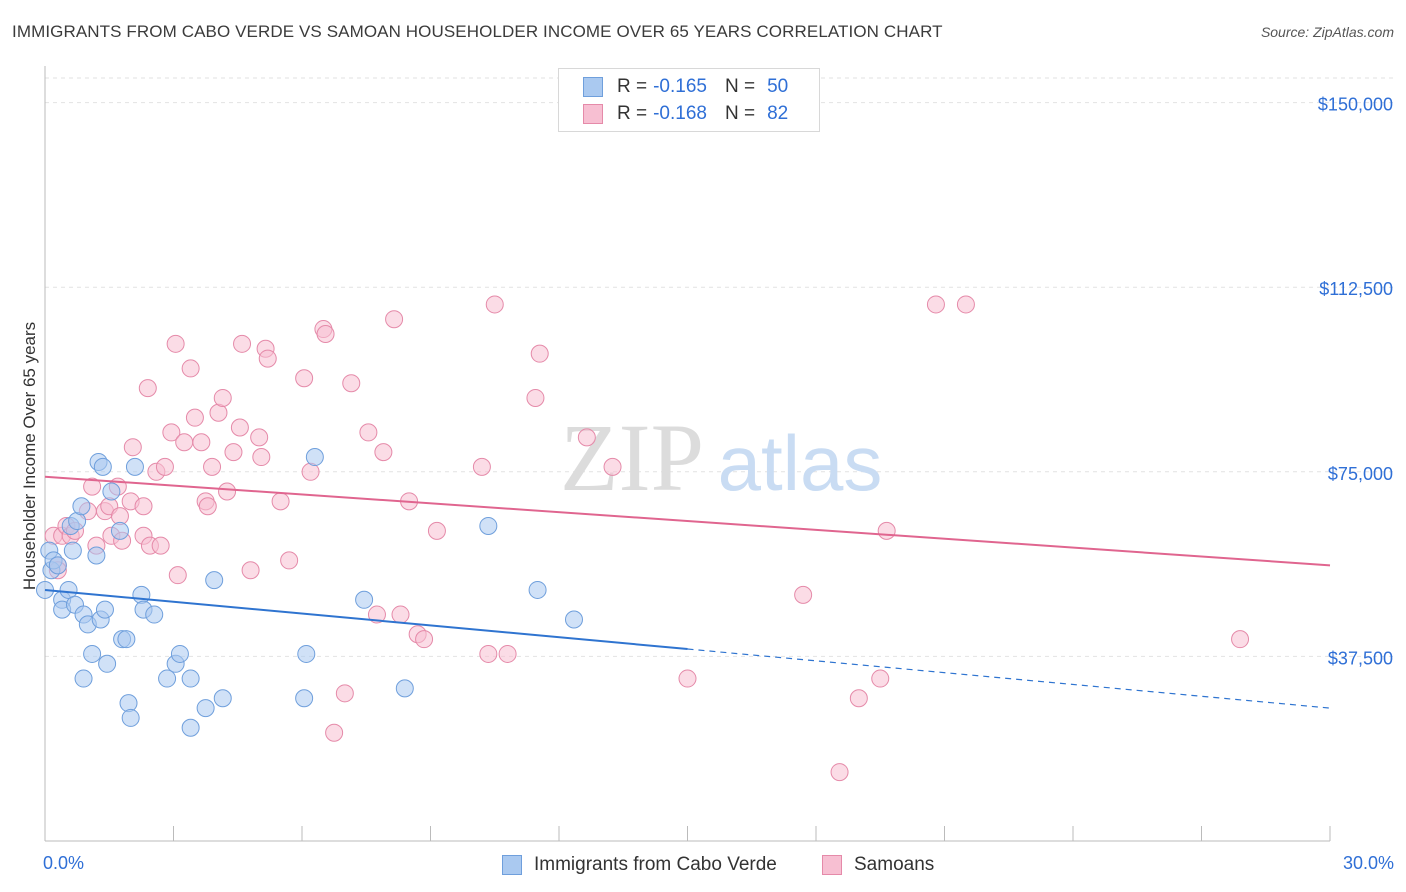 This screenshot has height=892, width=1406. Describe the element at coordinates (63, 863) in the screenshot. I see `x-tick-label: 0.0%` at that location.